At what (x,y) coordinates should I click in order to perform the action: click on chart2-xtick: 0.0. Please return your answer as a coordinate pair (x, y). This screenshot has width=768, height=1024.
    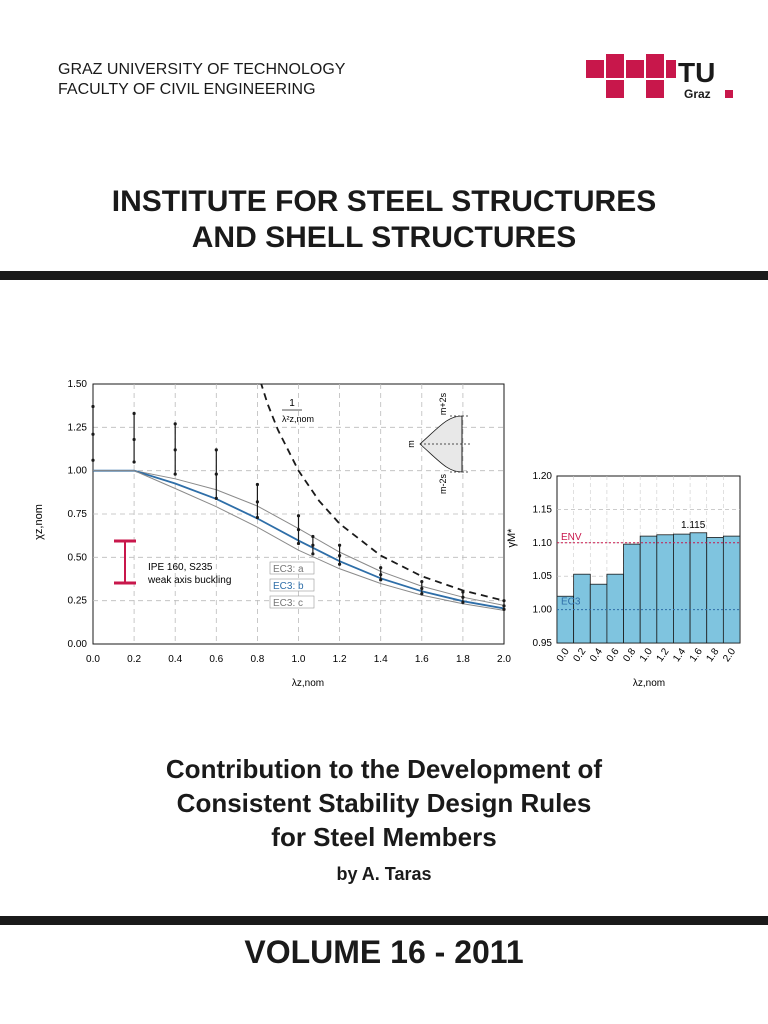
    Looking at the image, I should click on (563, 655).